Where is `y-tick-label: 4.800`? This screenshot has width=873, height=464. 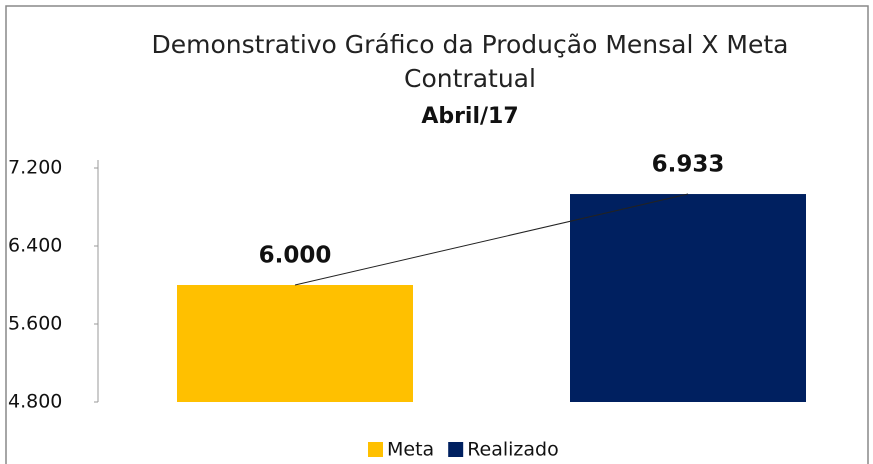
y-tick-label: 4.800 is located at coordinates (35, 402).